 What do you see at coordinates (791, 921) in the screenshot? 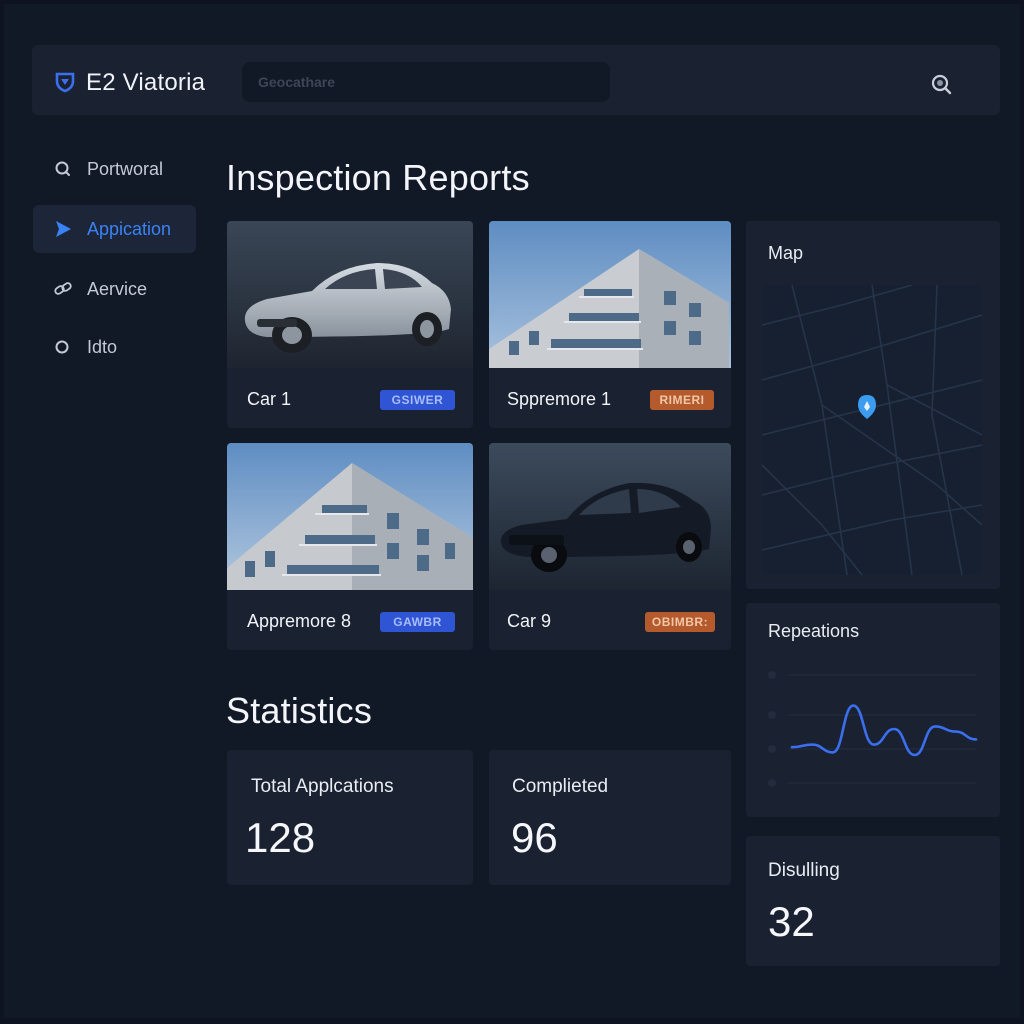
I see `stat-value: 32` at bounding box center [791, 921].